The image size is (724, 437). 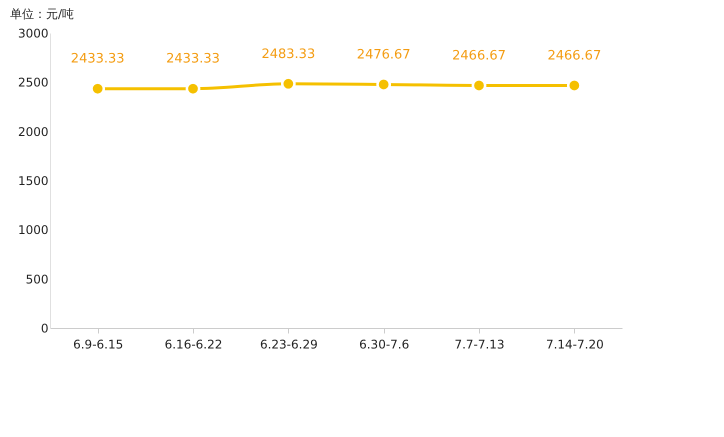 I want to click on y-tick-label: 1500, so click(x=33, y=181).